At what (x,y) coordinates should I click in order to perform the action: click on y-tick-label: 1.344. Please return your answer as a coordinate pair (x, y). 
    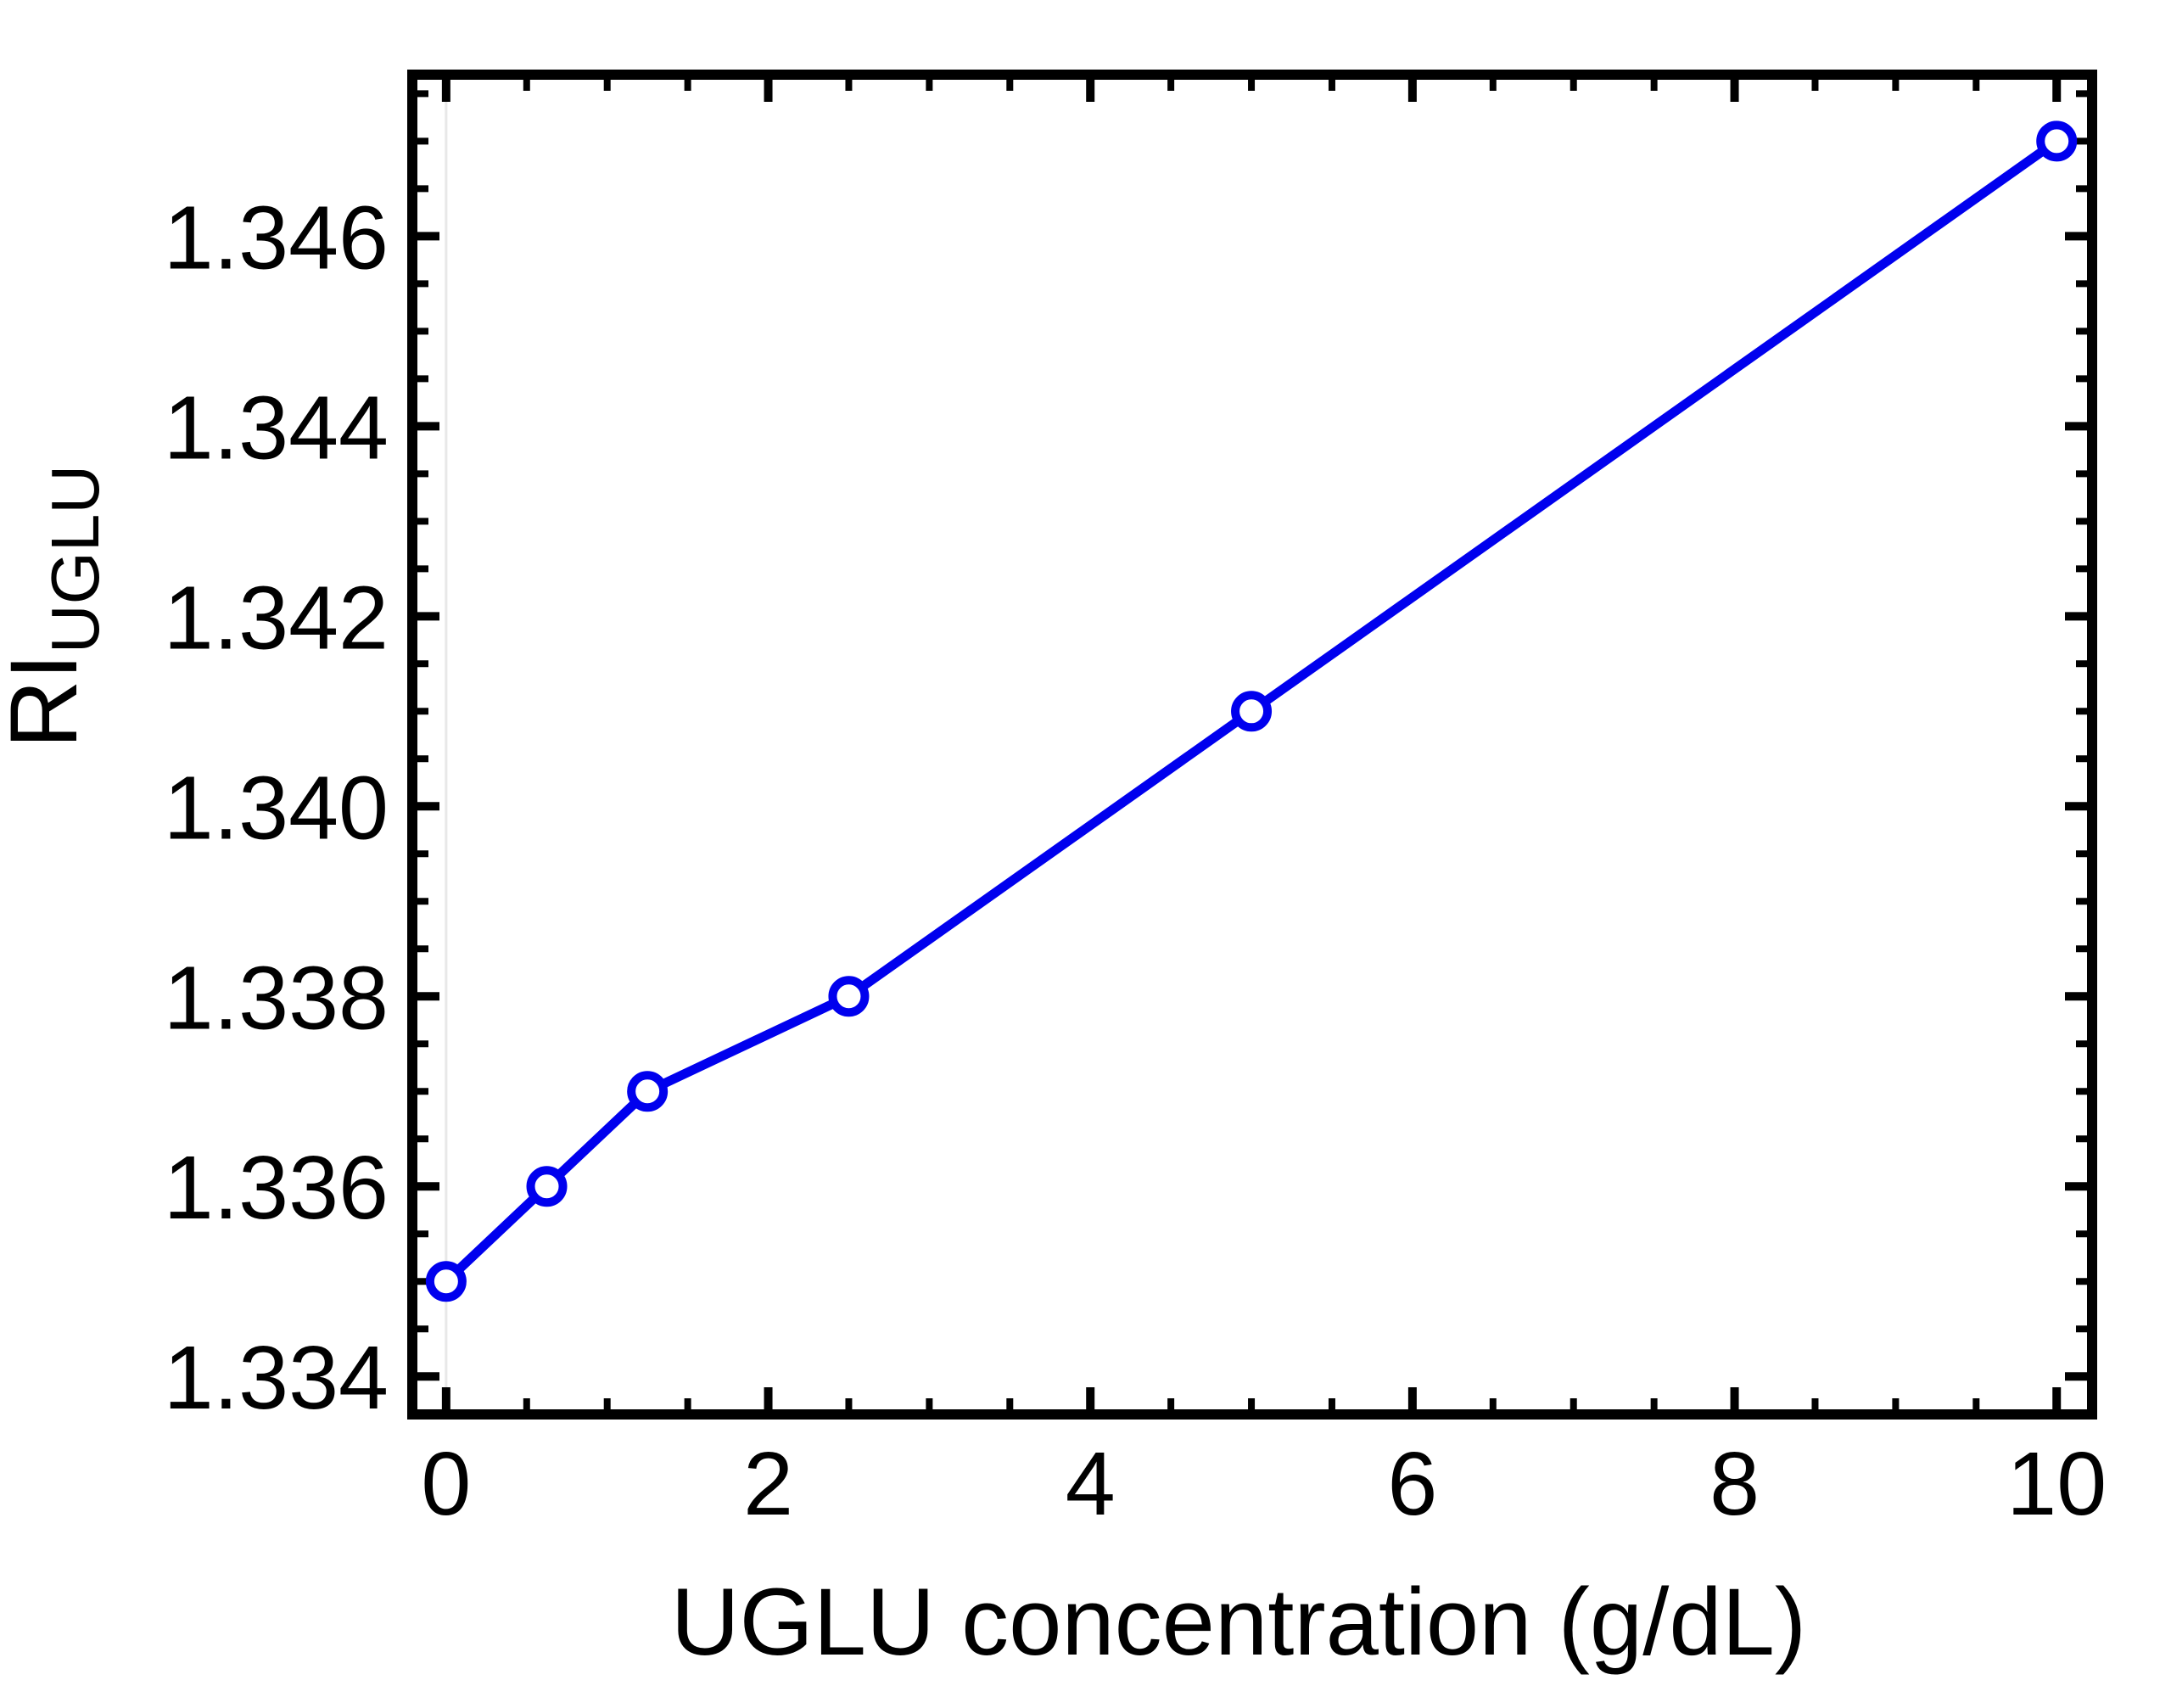
    Looking at the image, I should click on (276, 428).